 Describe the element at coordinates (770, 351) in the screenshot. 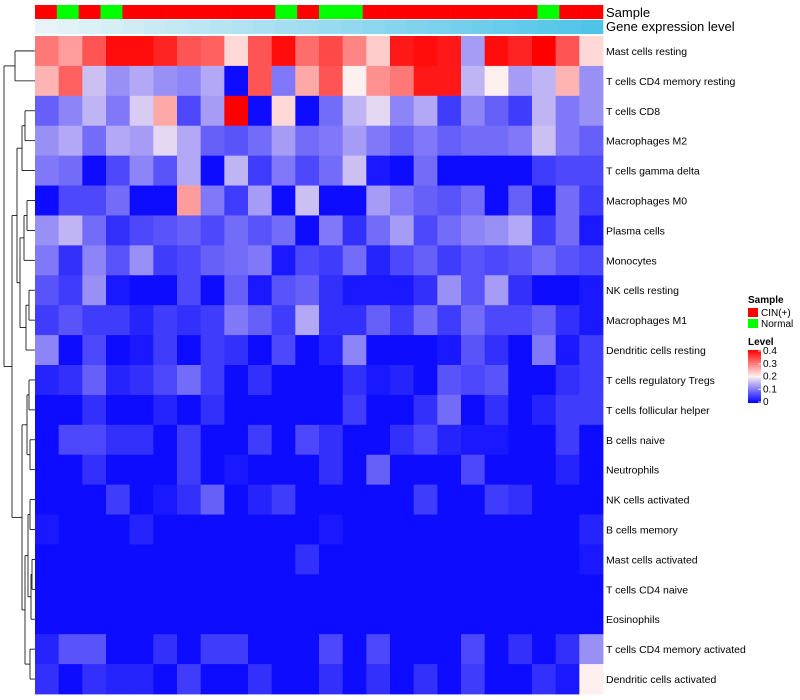

I see `legend: Sample CIN(+)Normal Level 0.4 0.3 0.20.1 0` at that location.